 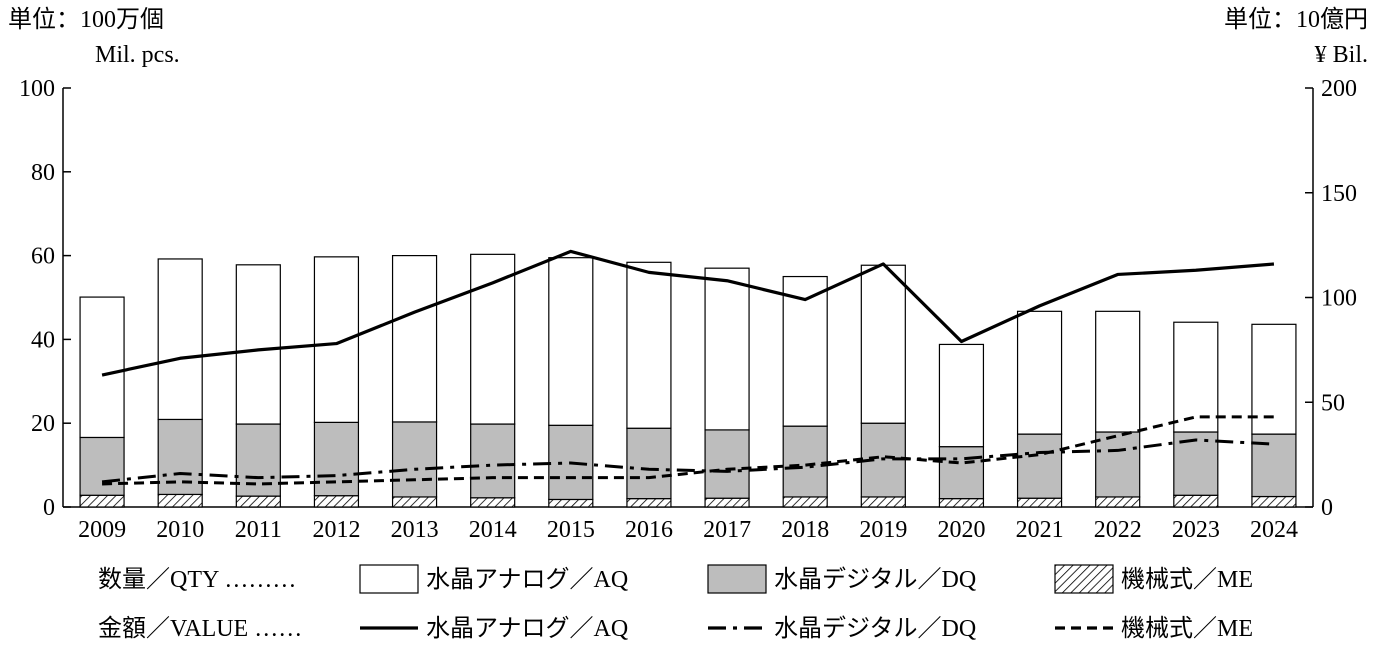 I want to click on bar-segment-aq-2017, so click(x=727, y=349).